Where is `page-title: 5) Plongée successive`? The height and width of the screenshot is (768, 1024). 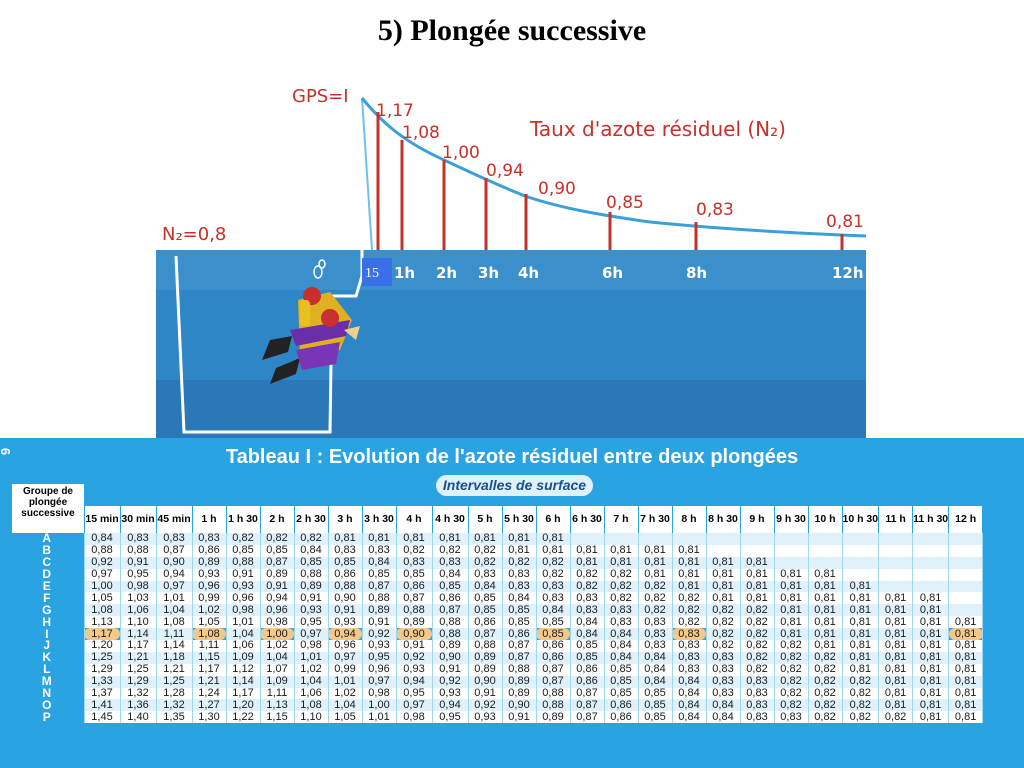
page-title: 5) Plongée successive is located at coordinates (512, 30).